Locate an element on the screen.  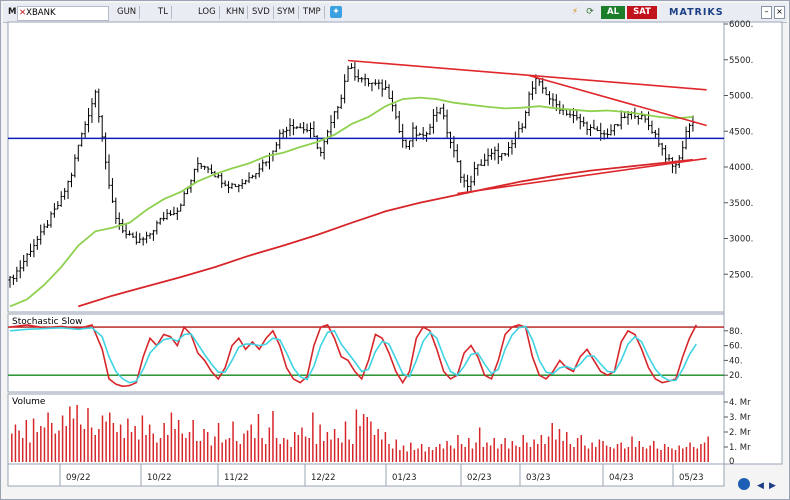
x-axis-tick-label: 03/23 is located at coordinates (538, 478).